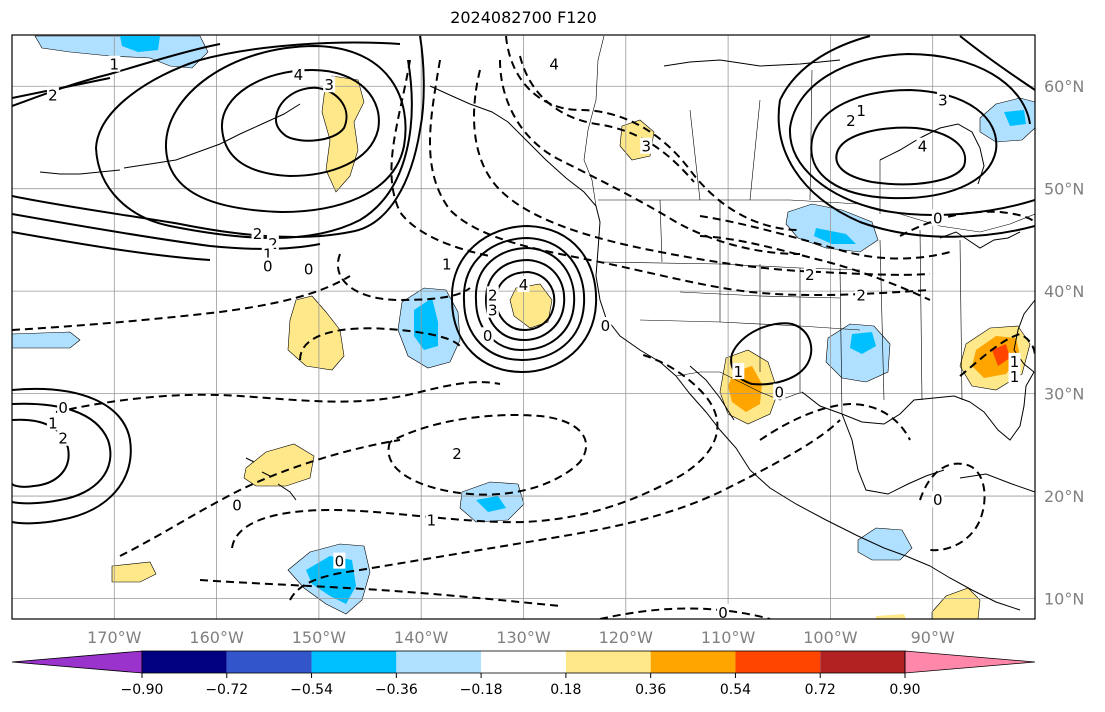 This screenshot has height=712, width=1105. I want to click on contour-hudson-outer, so click(967, 223).